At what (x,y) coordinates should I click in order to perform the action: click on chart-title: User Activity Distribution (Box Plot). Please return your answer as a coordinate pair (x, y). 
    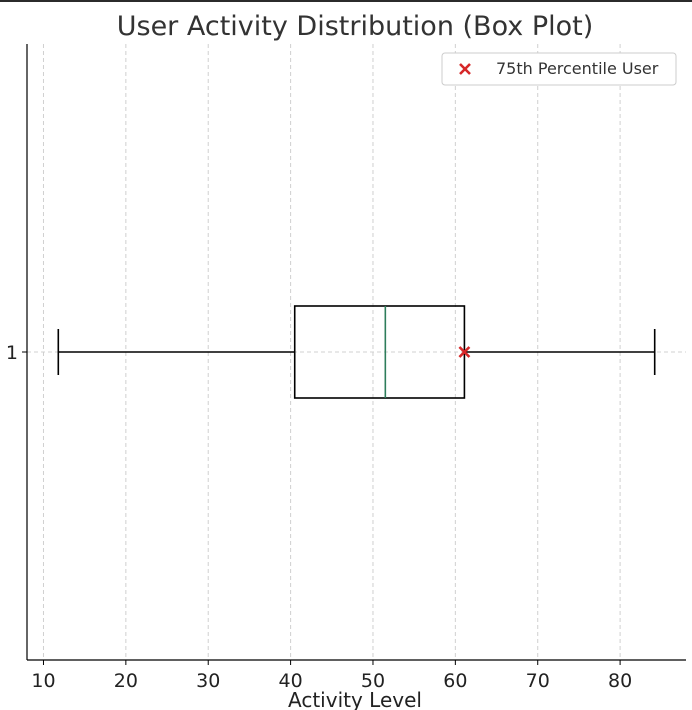
    Looking at the image, I should click on (355, 26).